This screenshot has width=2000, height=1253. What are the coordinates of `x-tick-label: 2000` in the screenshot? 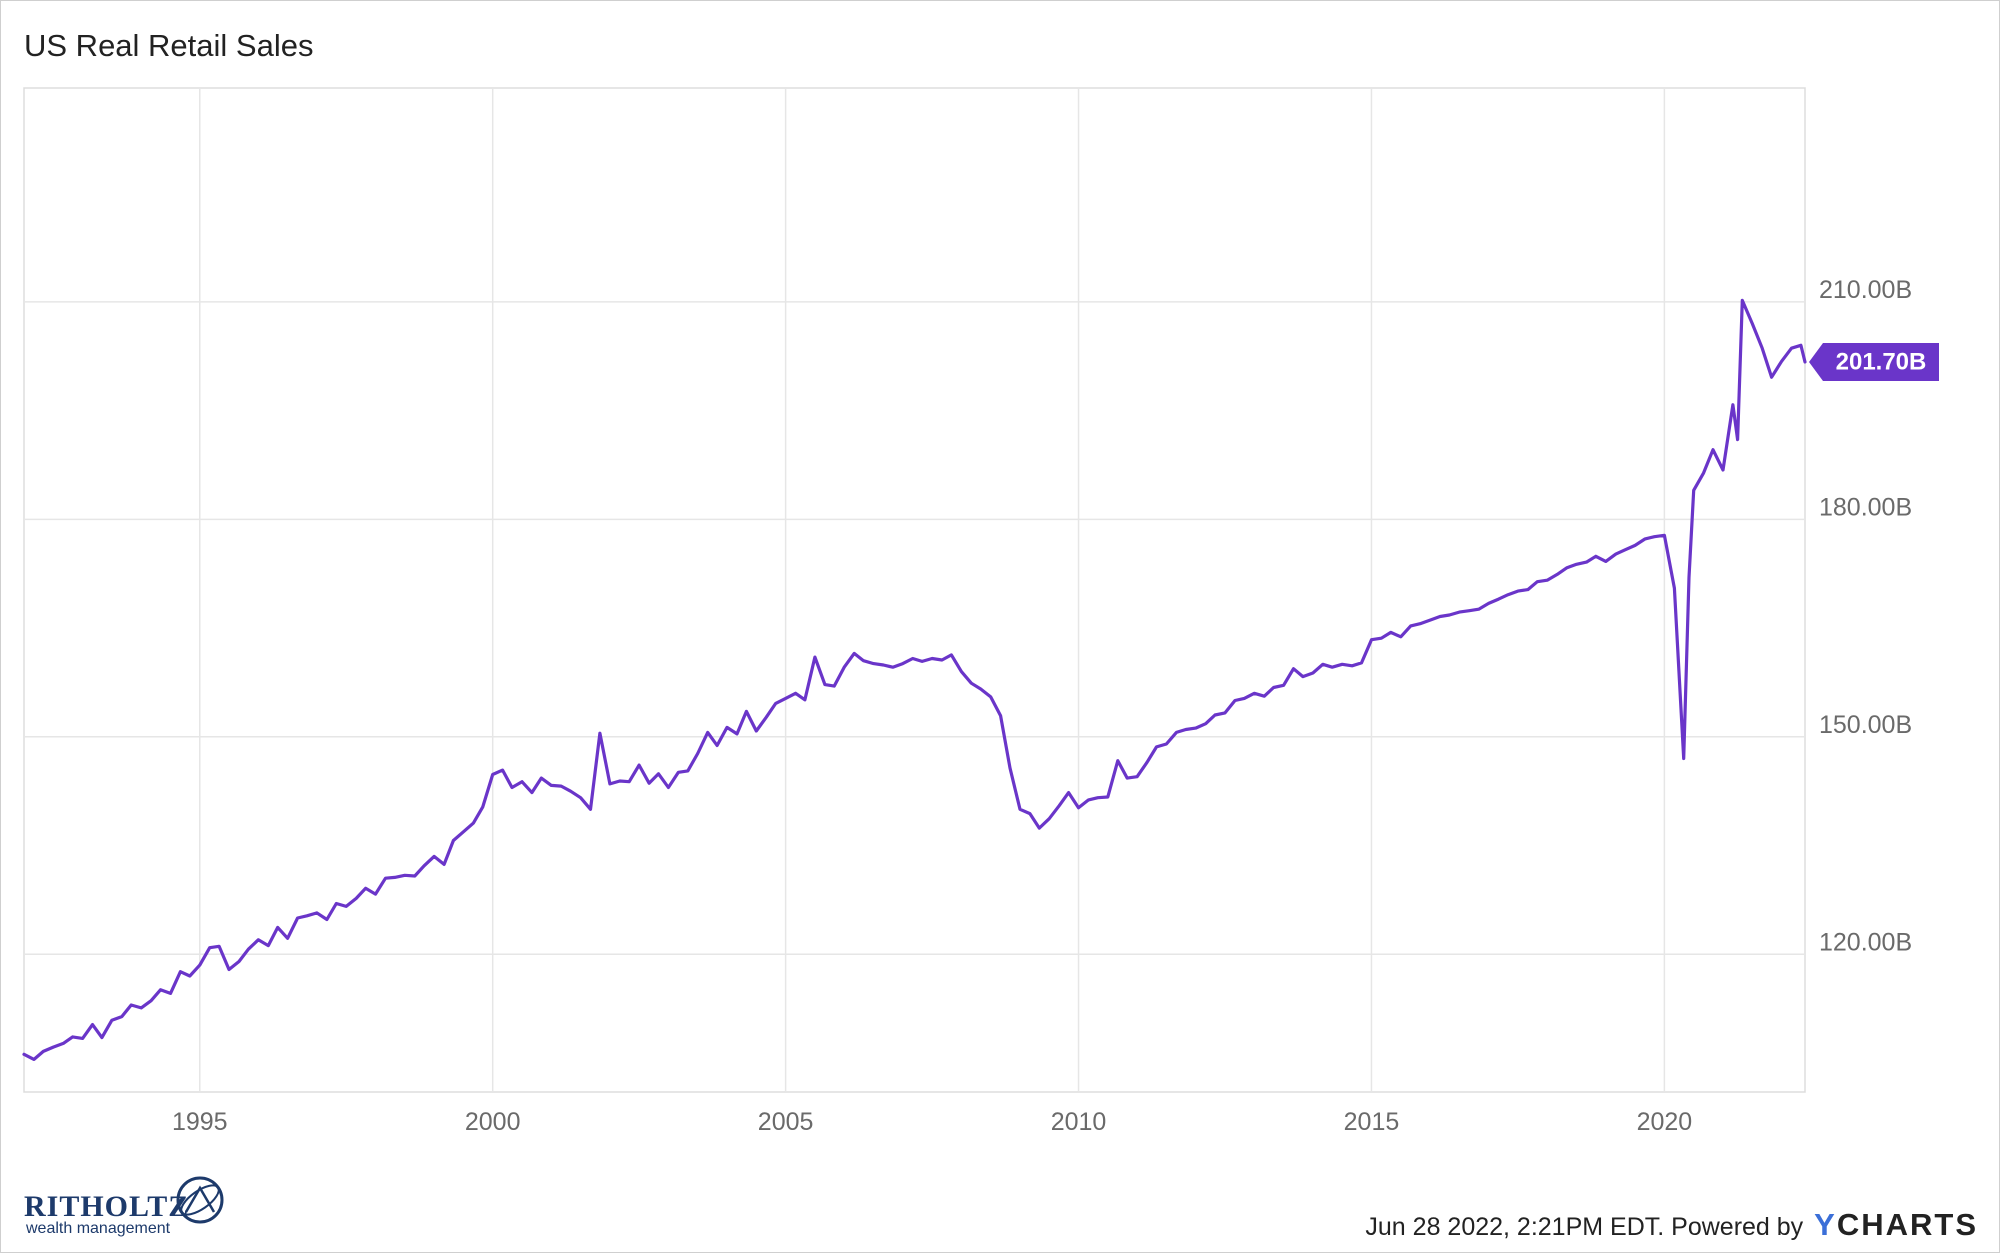 It's located at (493, 1122).